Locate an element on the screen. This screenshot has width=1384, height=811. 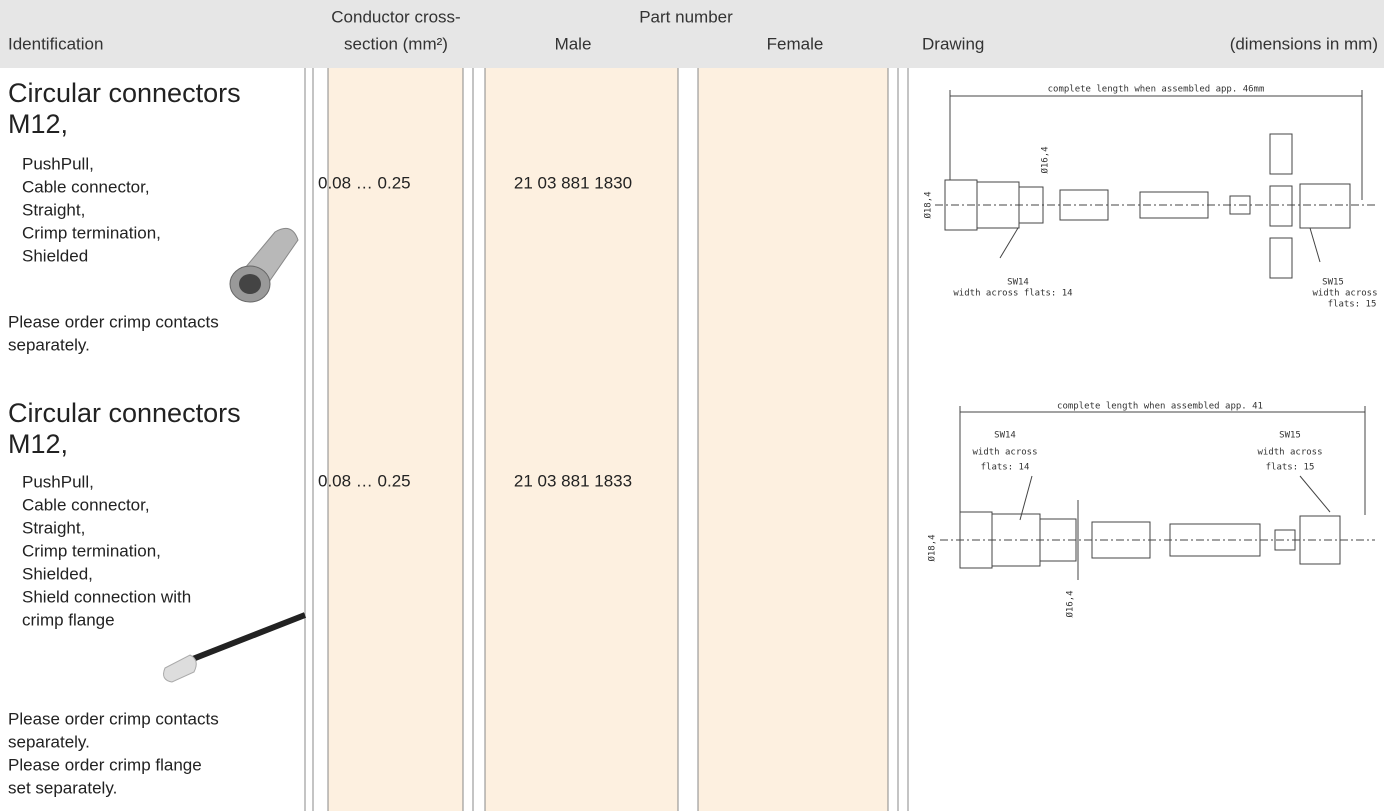
header-cell: Part number is located at coordinates (686, 16).